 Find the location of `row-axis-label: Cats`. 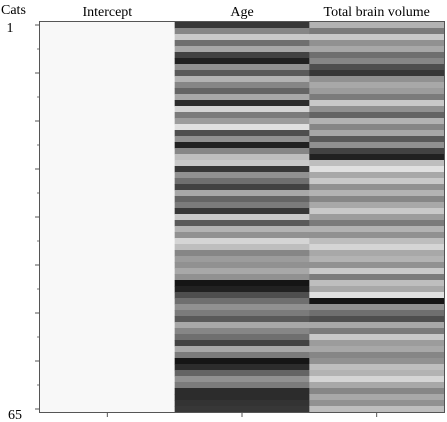

row-axis-label: Cats is located at coordinates (13, 10).